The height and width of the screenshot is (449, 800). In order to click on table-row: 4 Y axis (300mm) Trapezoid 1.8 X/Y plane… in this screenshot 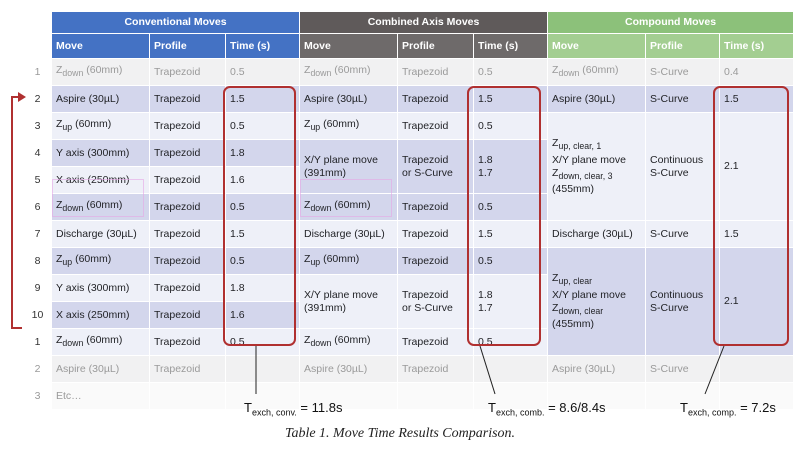, I will do `click(408, 166)`.